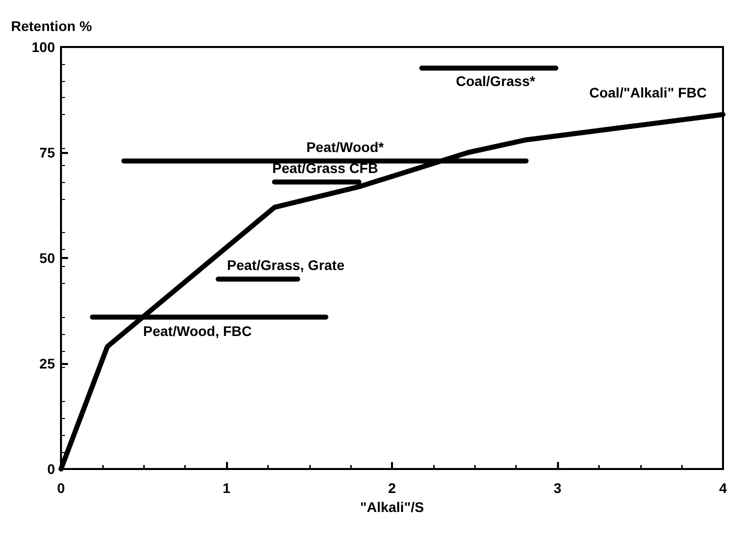 This screenshot has height=535, width=739. What do you see at coordinates (47, 364) in the screenshot?
I see `y-tick-label: 25` at bounding box center [47, 364].